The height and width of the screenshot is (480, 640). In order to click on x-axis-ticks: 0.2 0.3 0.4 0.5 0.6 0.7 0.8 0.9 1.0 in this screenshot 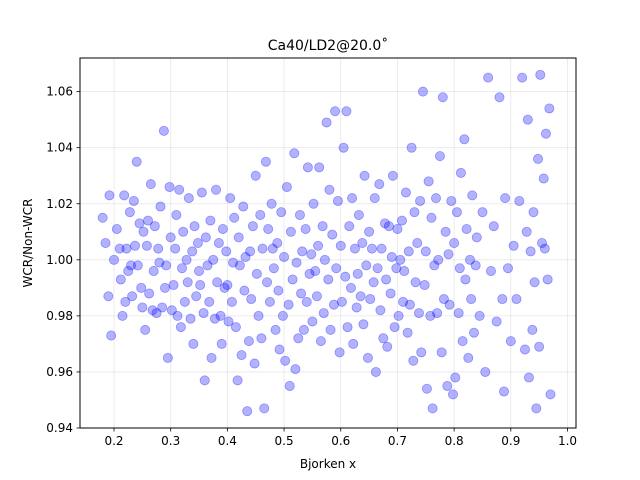, I will do `click(340, 438)`.